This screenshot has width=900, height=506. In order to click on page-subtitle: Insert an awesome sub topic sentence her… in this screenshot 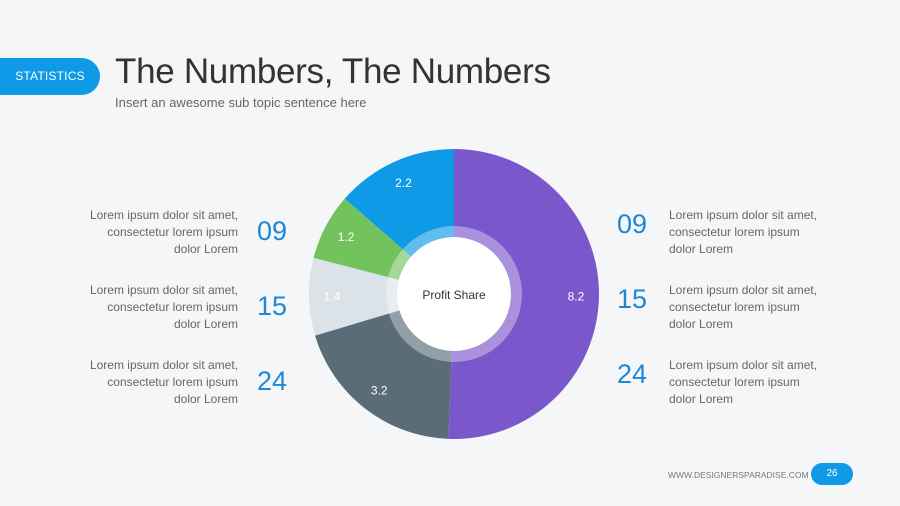, I will do `click(241, 102)`.